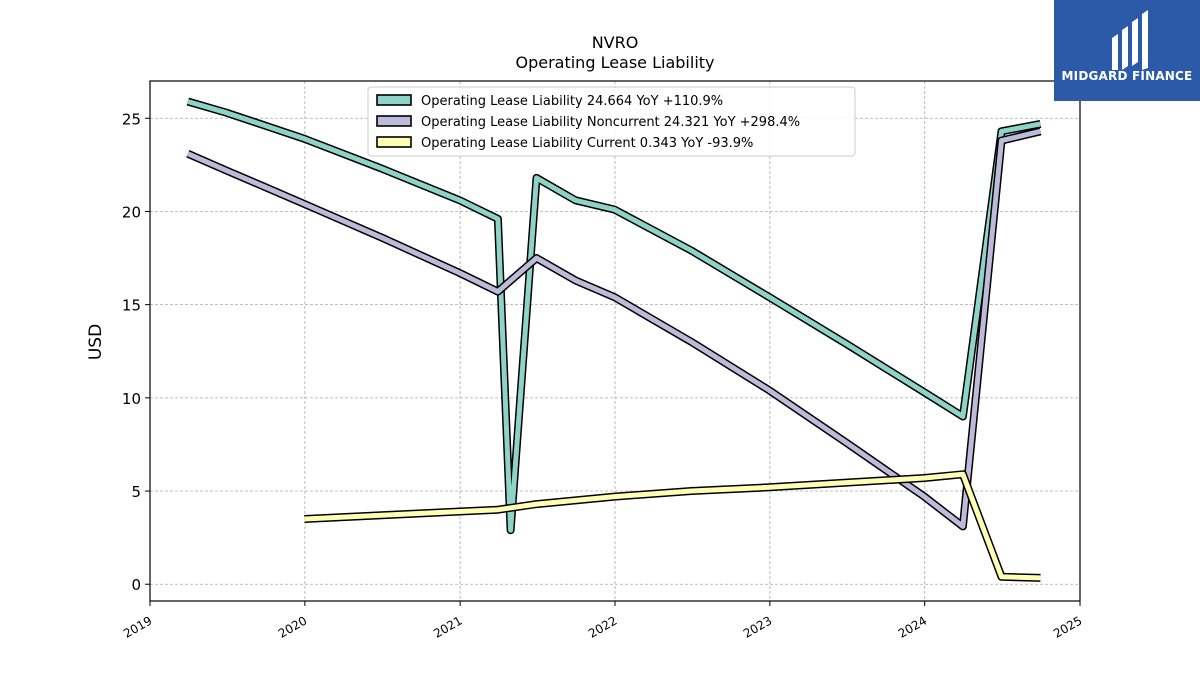 The width and height of the screenshot is (1200, 675). I want to click on x-tick-label: 2022, so click(602, 626).